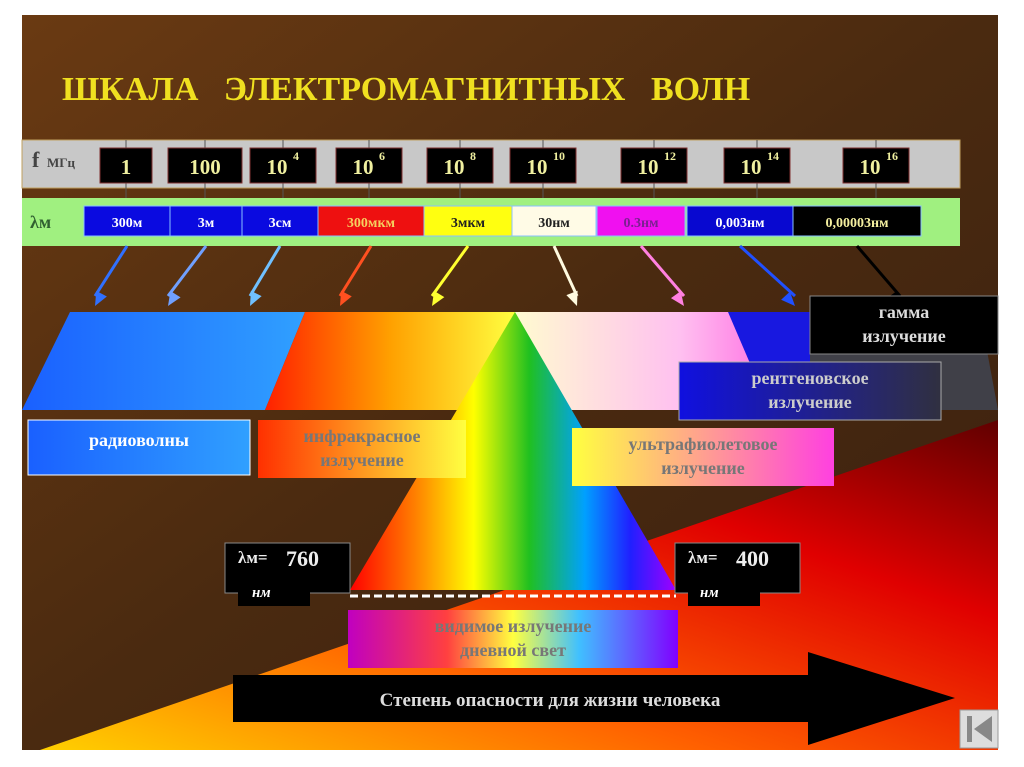 The width and height of the screenshot is (1024, 767). Describe the element at coordinates (703, 444) in the screenshot. I see `ultraviolet-label-1: ультрафиолетовое` at that location.